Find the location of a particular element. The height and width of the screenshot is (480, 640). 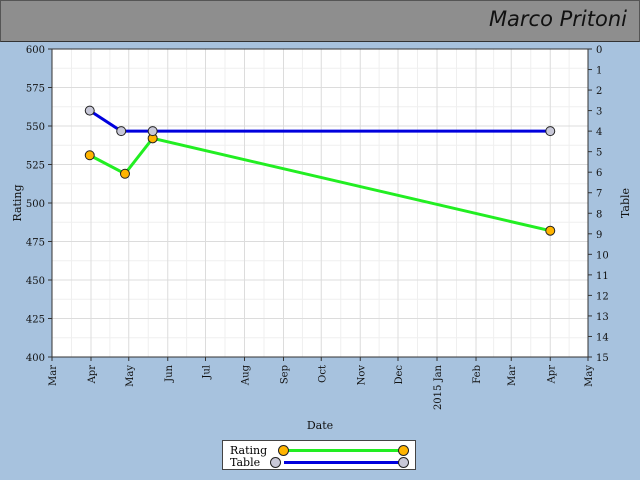

x-tick-label: Jun is located at coordinates (169, 373).